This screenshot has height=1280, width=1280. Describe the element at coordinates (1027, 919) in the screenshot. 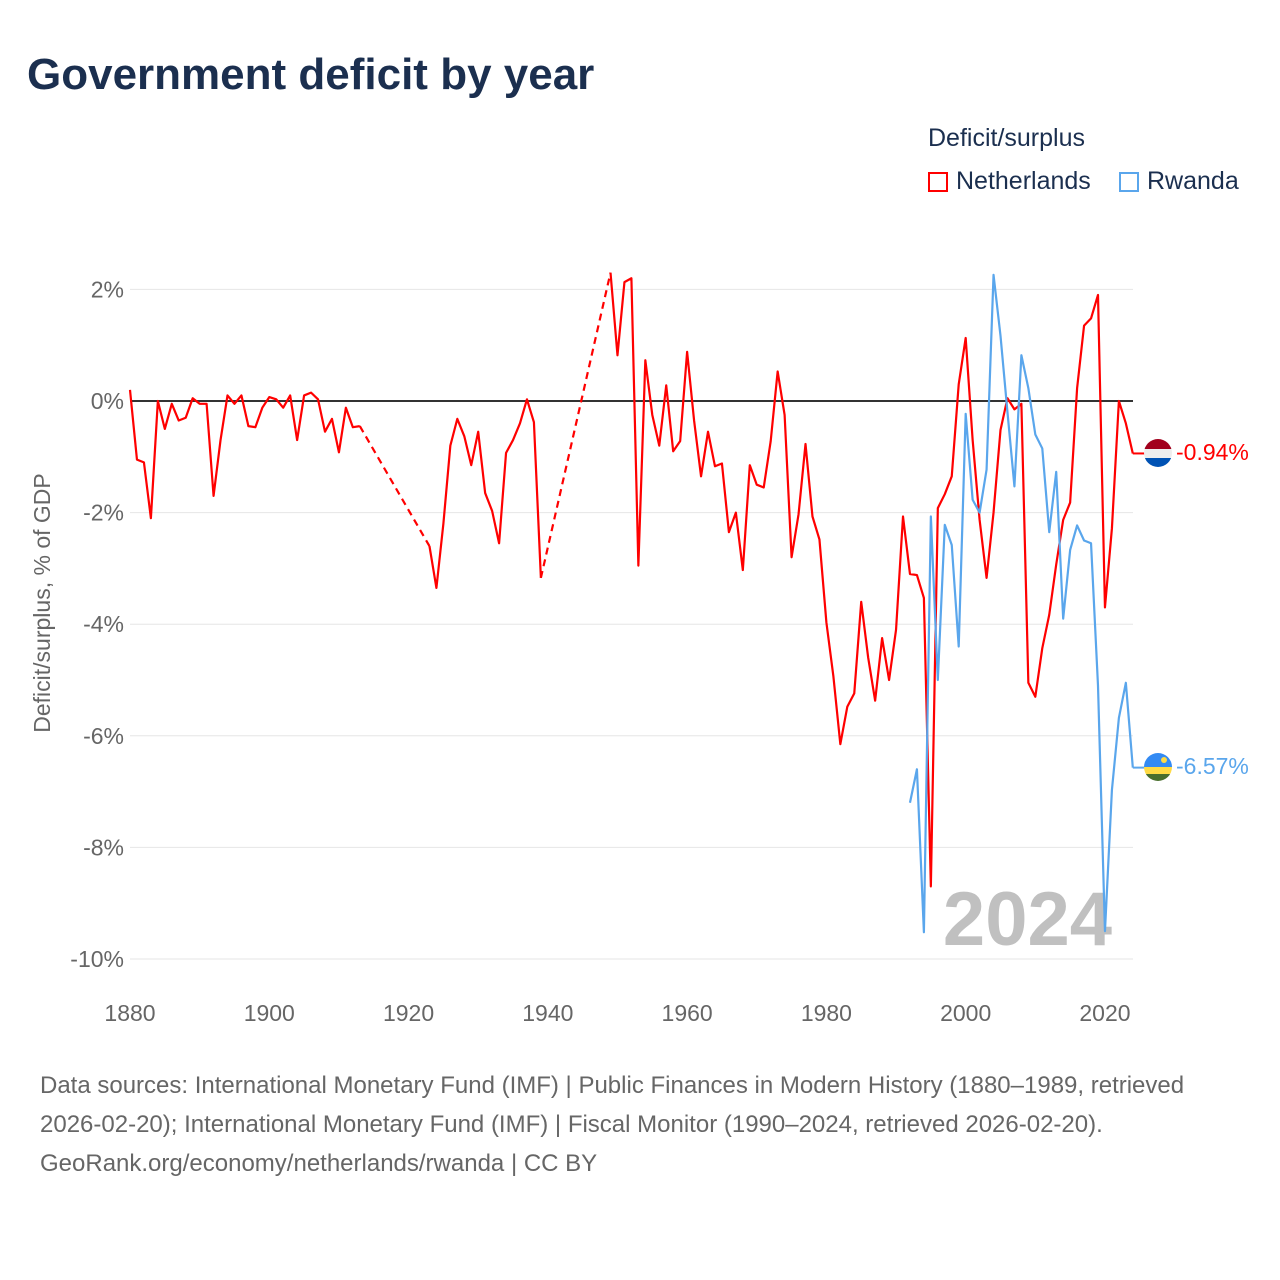

I see `year-watermark: 2024` at that location.